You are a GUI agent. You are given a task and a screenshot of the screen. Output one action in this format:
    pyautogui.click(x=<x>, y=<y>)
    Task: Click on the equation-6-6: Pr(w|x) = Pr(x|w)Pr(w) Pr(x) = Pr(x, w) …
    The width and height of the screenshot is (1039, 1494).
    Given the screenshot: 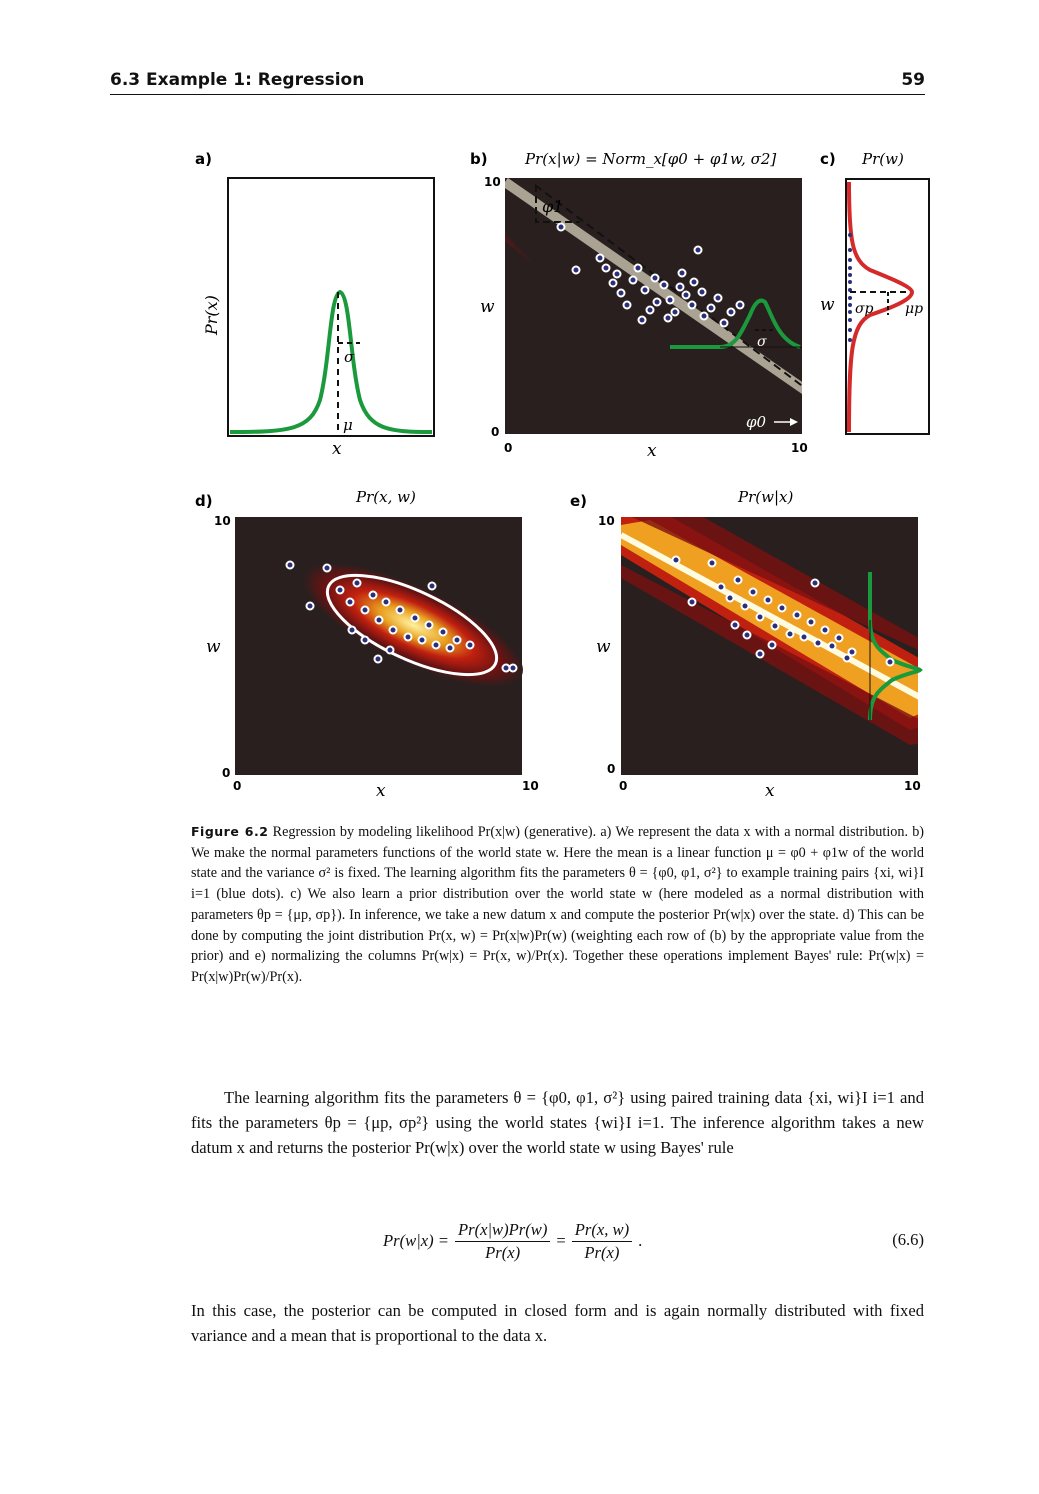 What is the action you would take?
    pyautogui.click(x=557, y=1241)
    